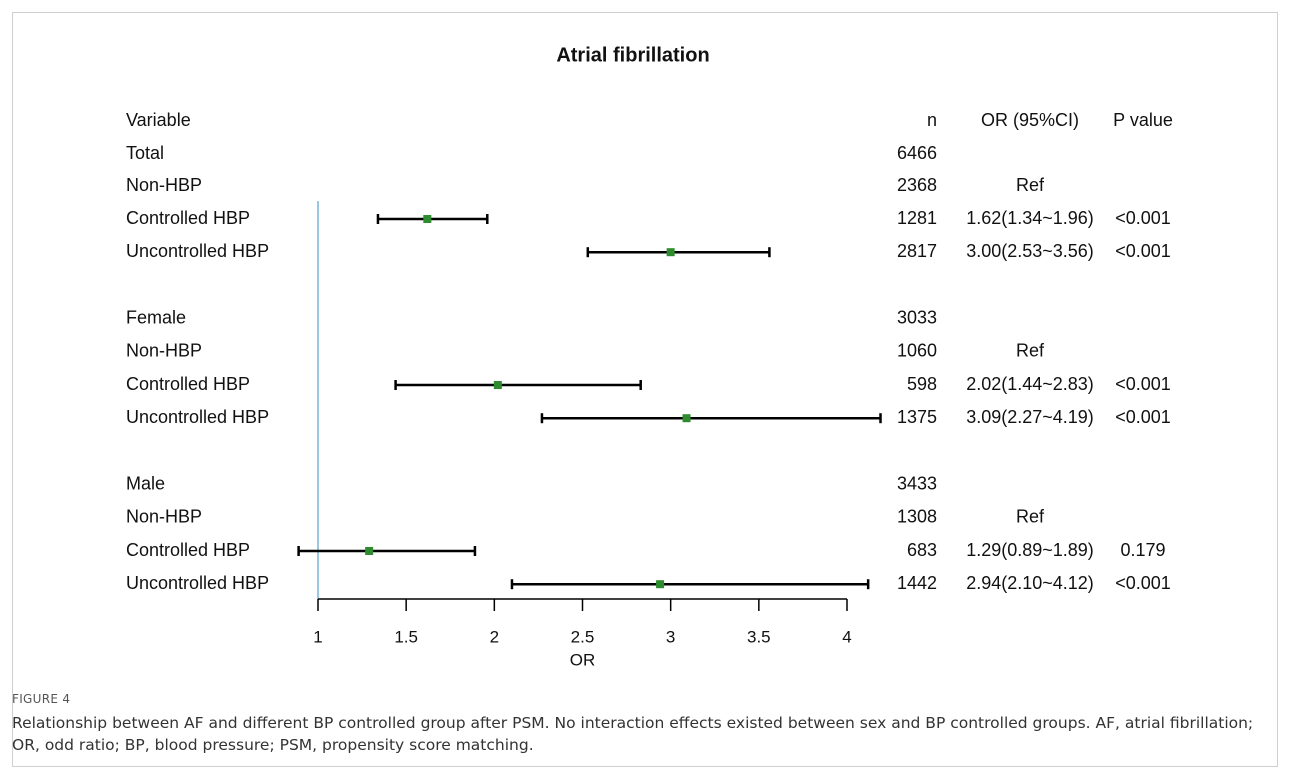  I want to click on row-n: 6466, so click(917, 153).